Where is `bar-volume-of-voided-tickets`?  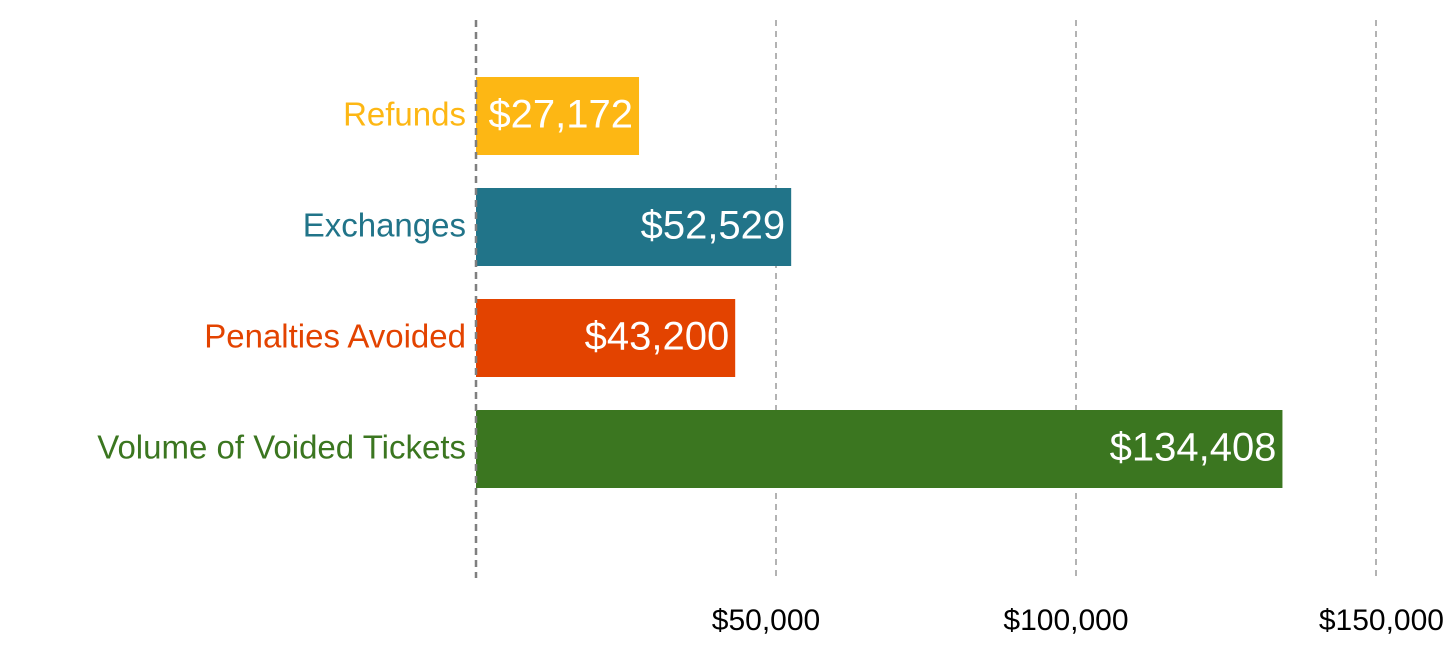 bar-volume-of-voided-tickets is located at coordinates (879, 449).